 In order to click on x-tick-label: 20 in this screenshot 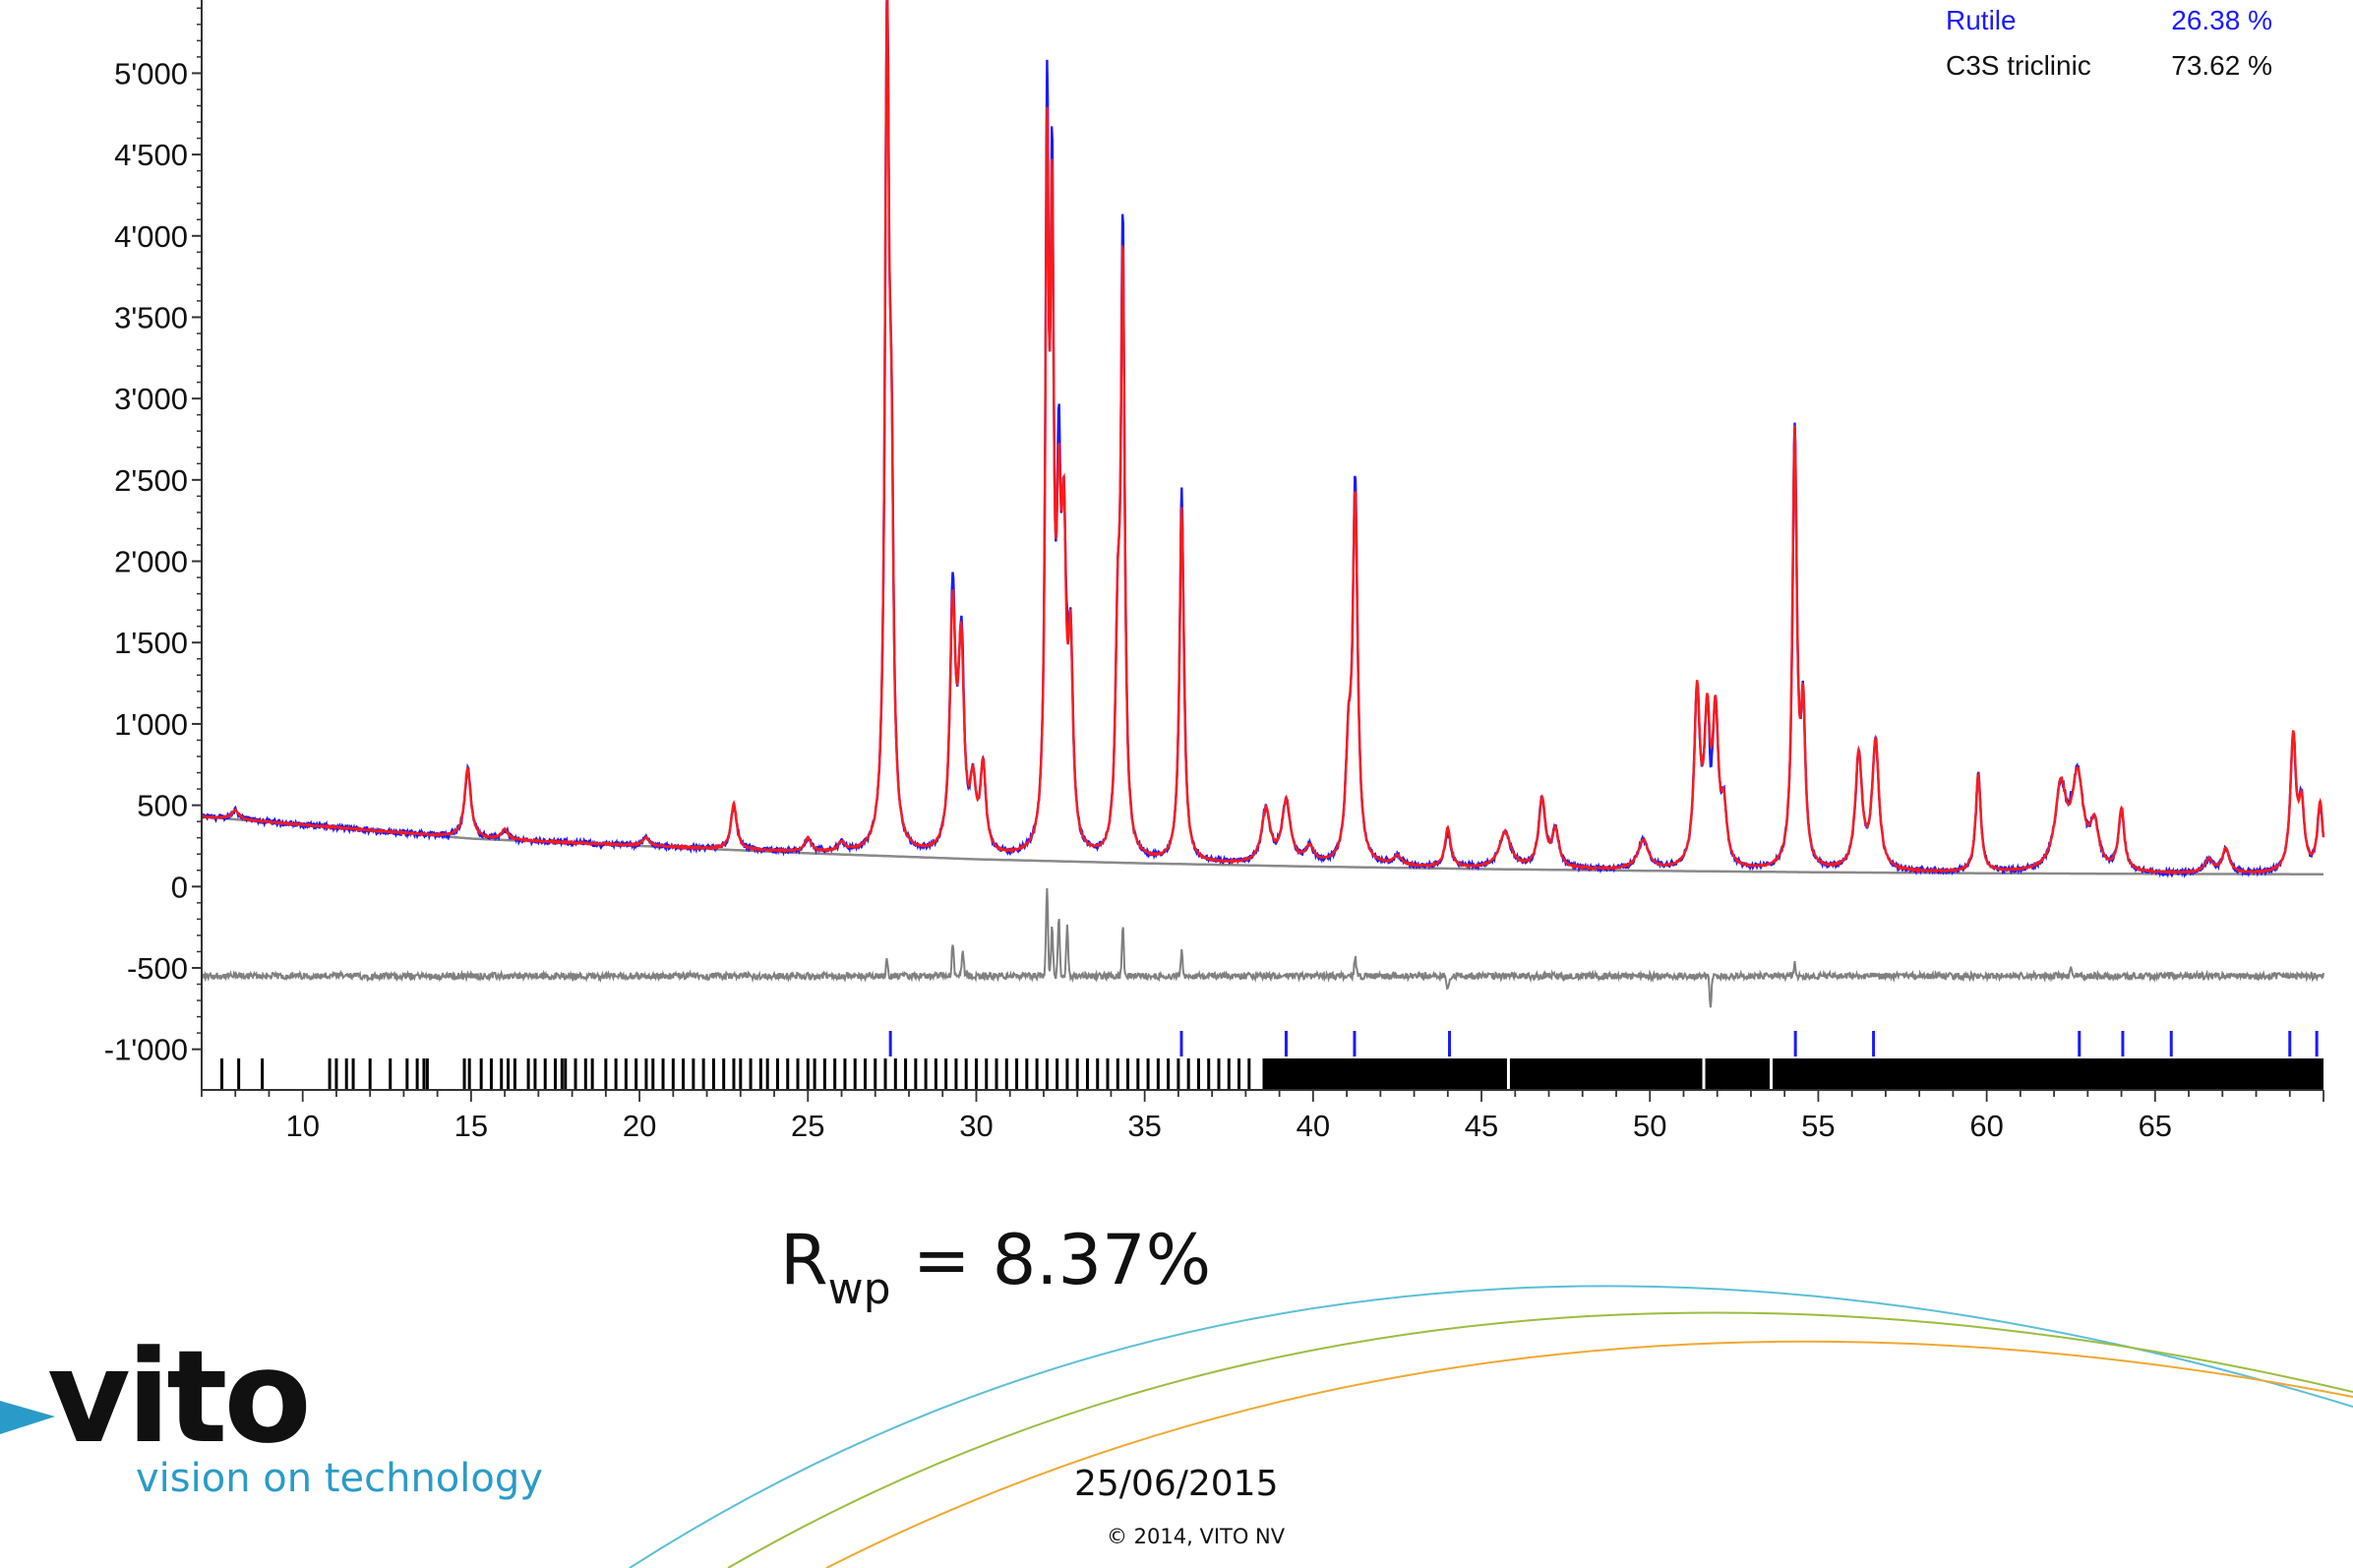, I will do `click(639, 1126)`.